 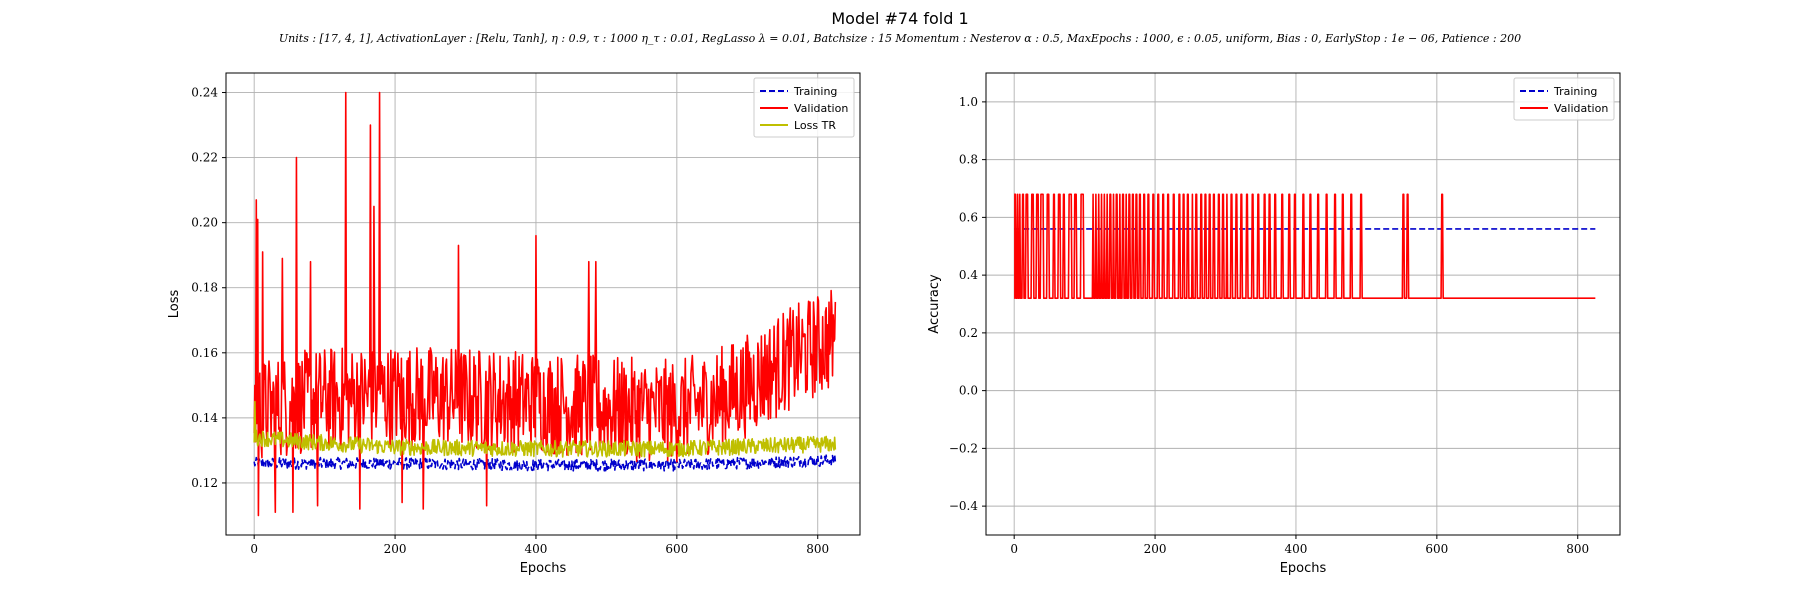 I want to click on y-tick-label: 0.24, so click(x=204, y=93).